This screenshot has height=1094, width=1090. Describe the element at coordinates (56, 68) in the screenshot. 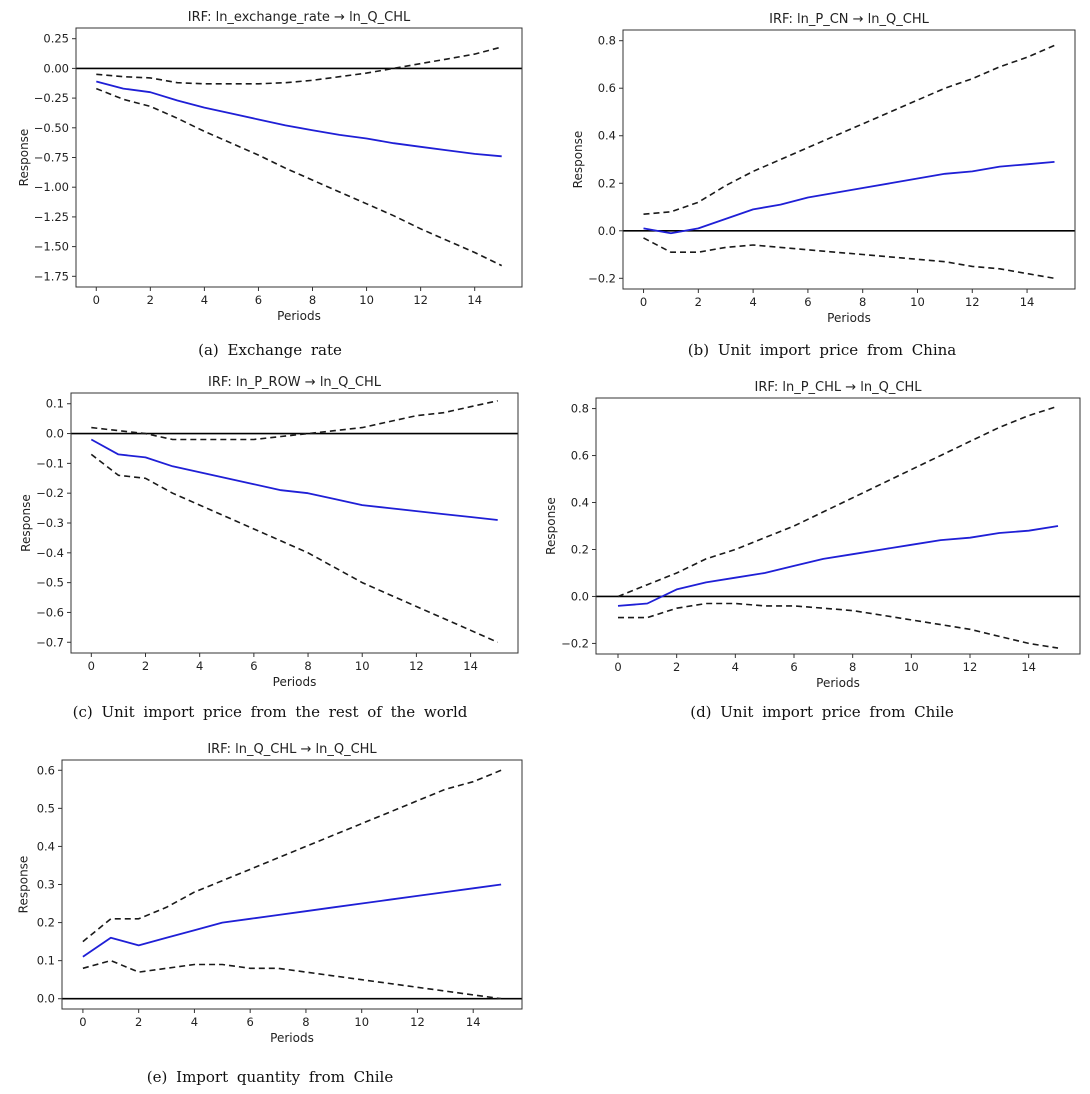

I see `y-tick-label: 0.00` at that location.